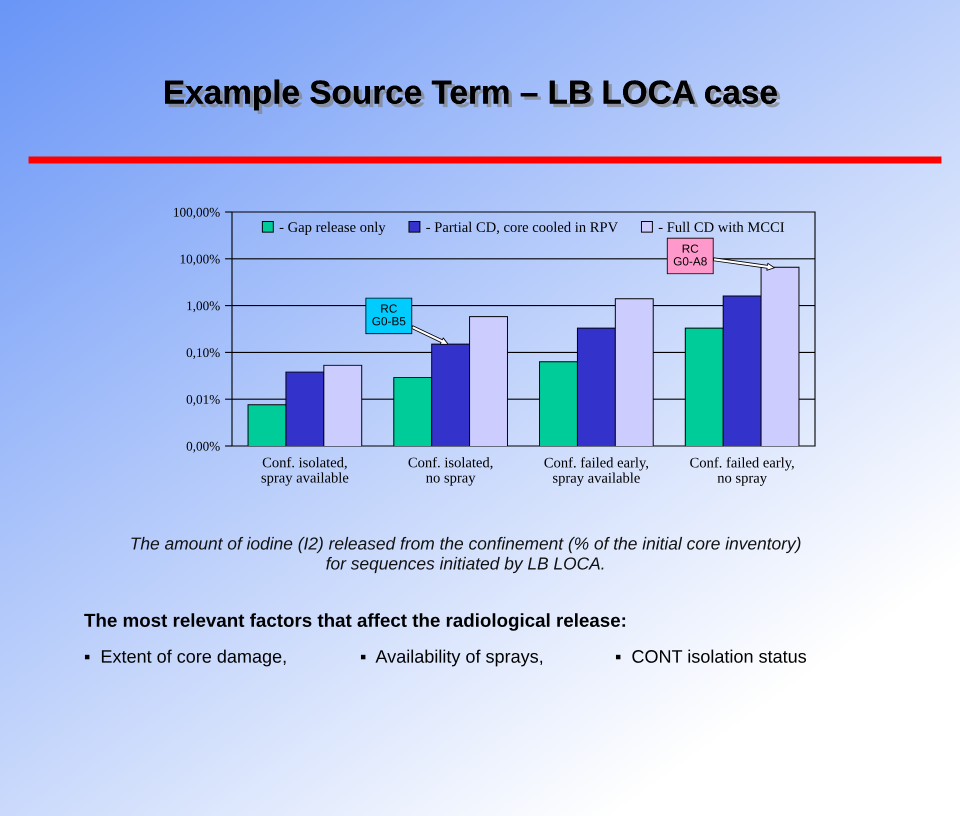  Describe the element at coordinates (451, 658) in the screenshot. I see `text: ▪ Availability of sprays,` at that location.